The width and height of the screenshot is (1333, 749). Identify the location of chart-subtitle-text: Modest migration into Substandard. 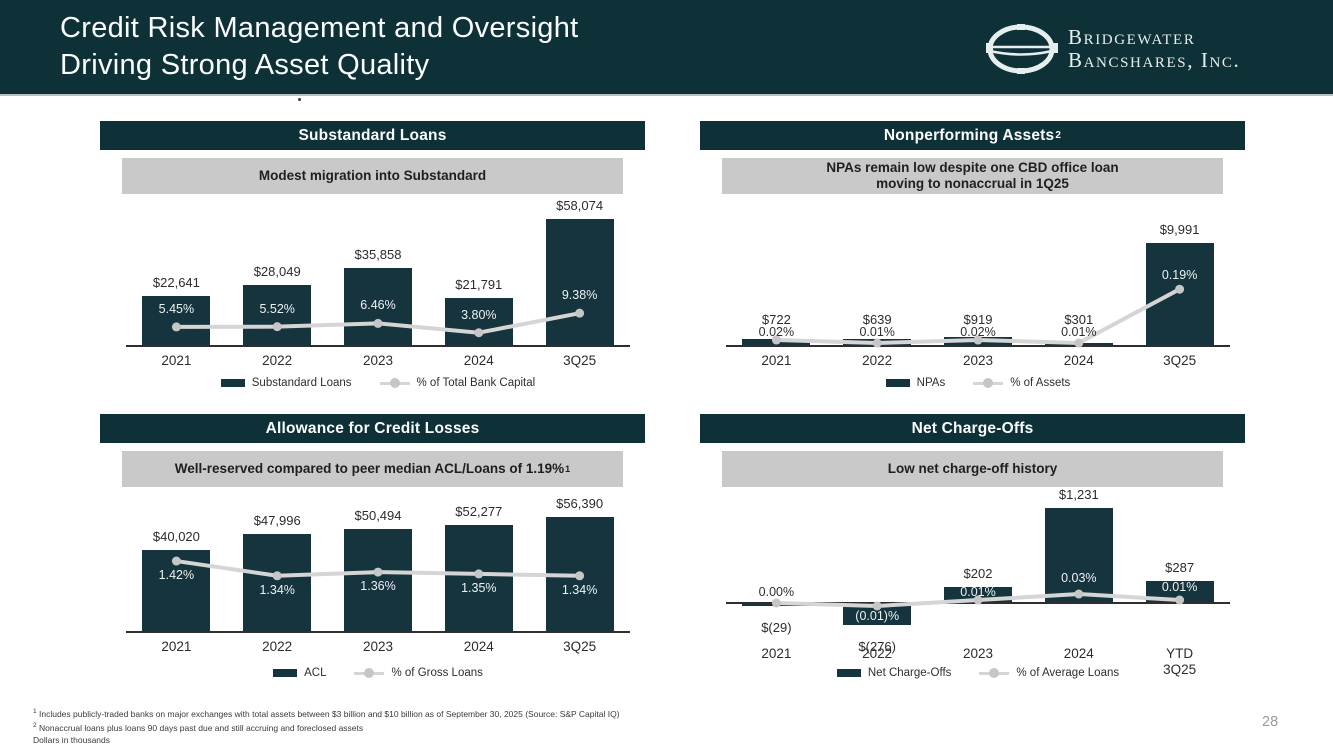
(372, 175).